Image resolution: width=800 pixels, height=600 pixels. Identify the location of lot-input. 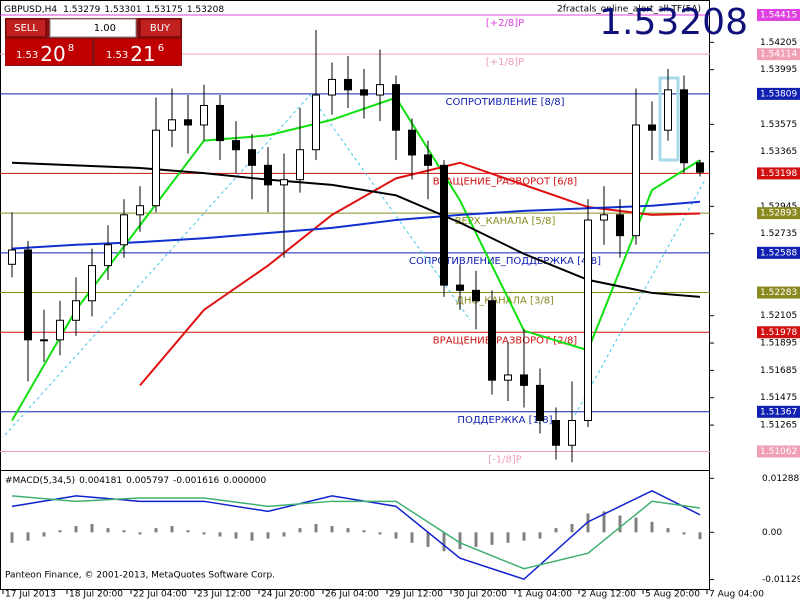
(93, 28).